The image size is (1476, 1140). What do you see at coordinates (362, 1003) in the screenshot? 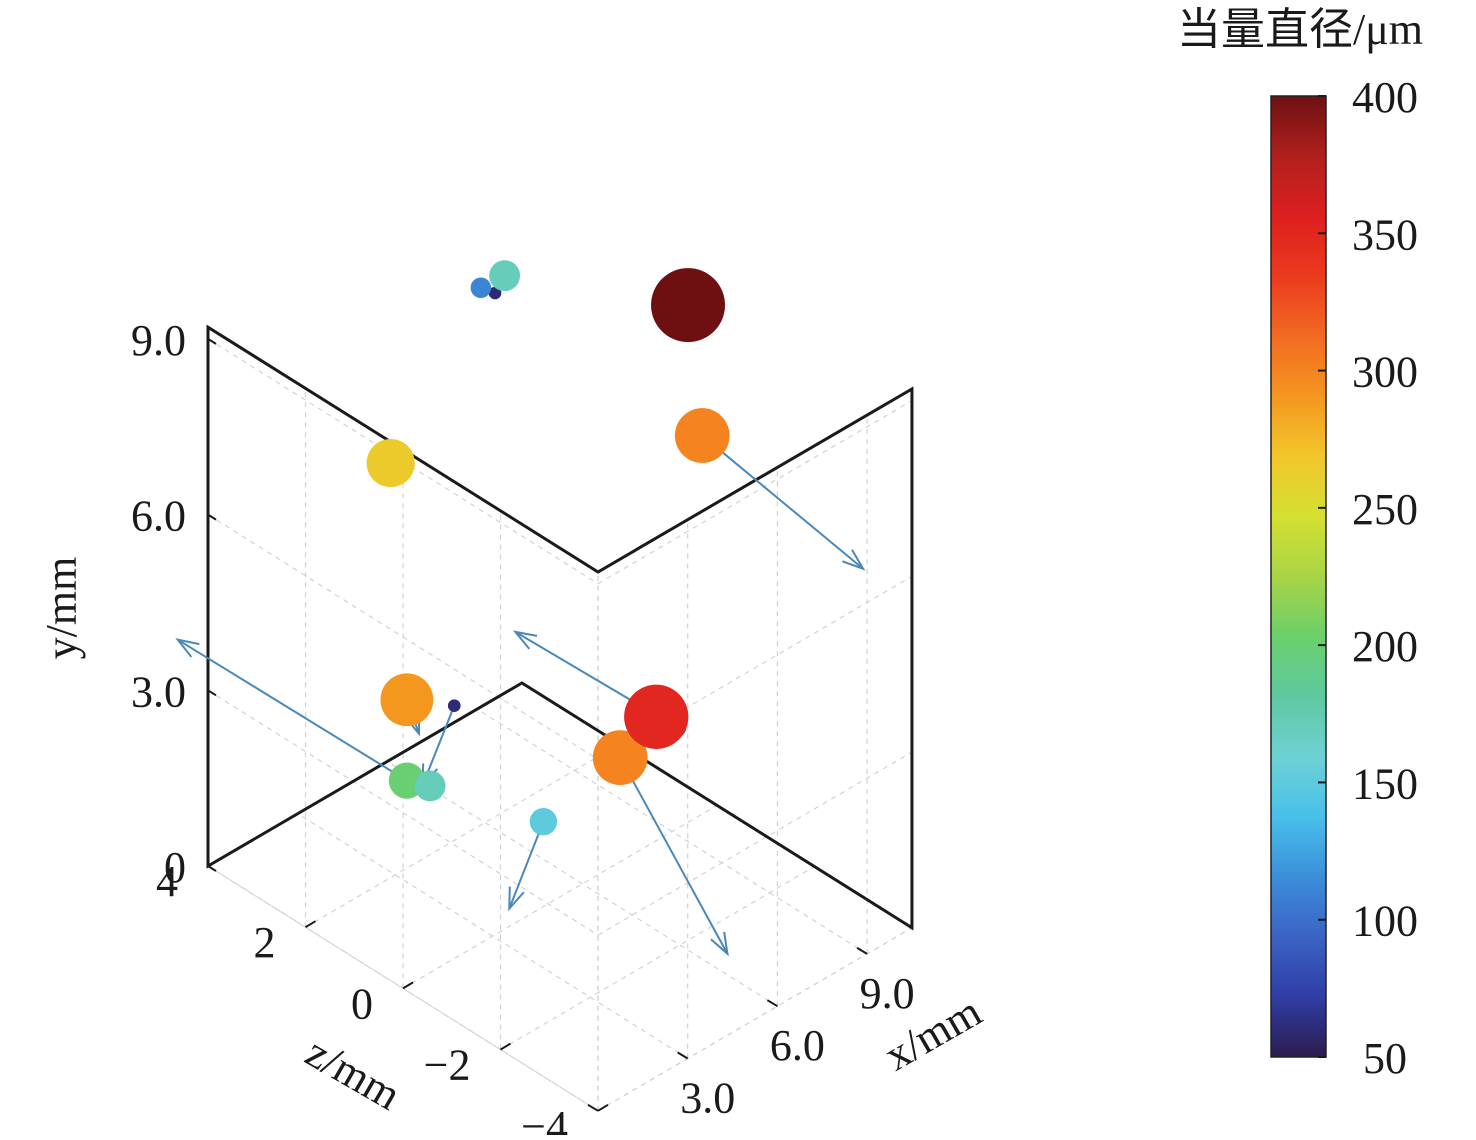
I see `z-tick-label: 0` at bounding box center [362, 1003].